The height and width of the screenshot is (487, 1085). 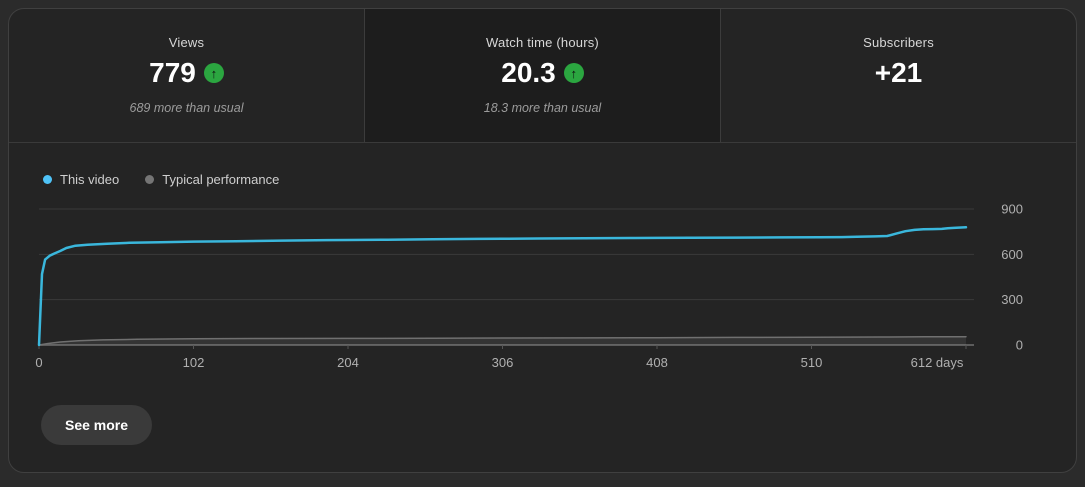 What do you see at coordinates (1012, 209) in the screenshot?
I see `y-axis-label-900: 900` at bounding box center [1012, 209].